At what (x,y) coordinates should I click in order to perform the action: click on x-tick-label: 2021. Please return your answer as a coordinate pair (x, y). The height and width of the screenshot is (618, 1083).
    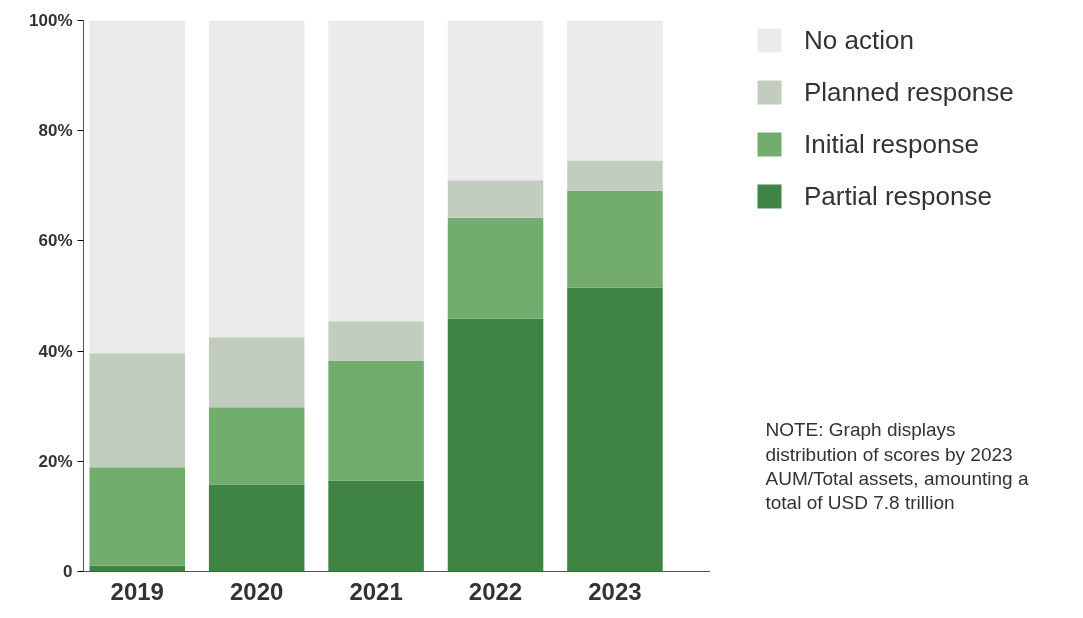
    Looking at the image, I should click on (376, 591).